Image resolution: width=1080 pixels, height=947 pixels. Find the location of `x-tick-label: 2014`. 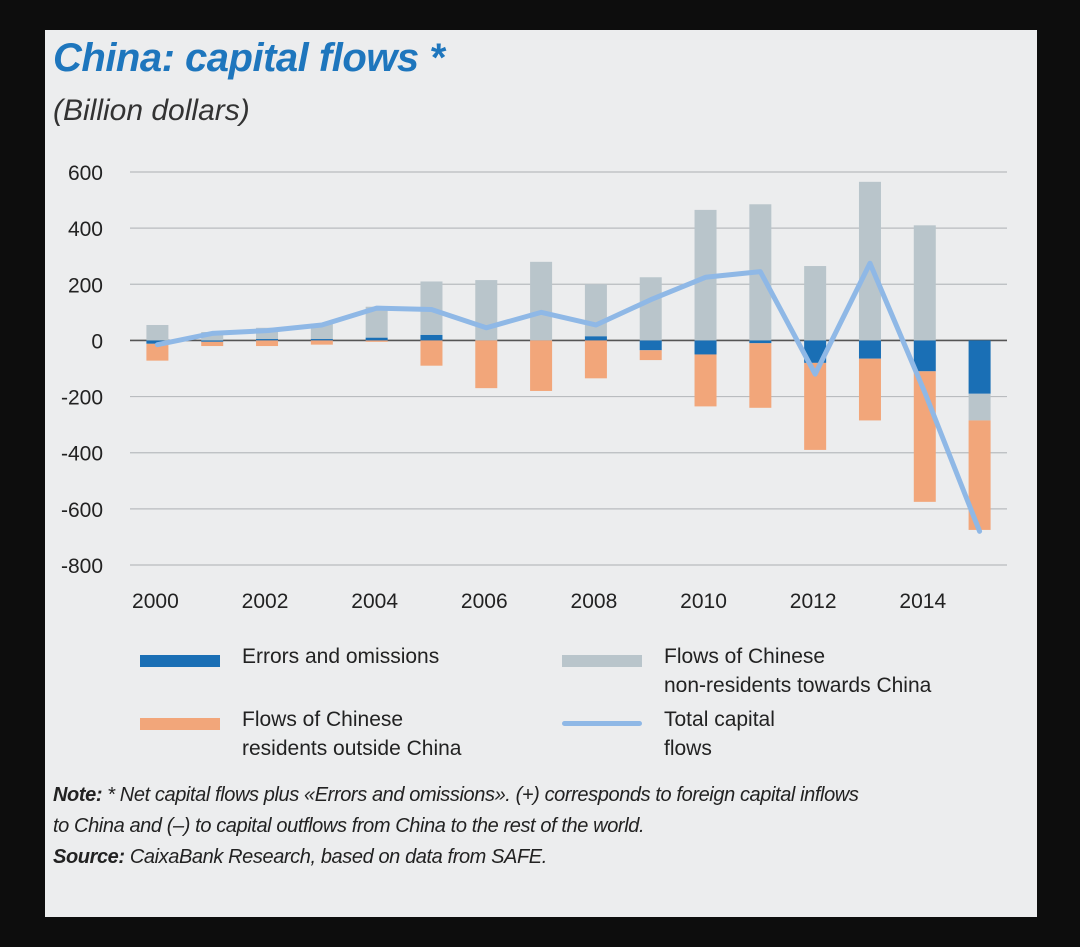

x-tick-label: 2014 is located at coordinates (922, 601).